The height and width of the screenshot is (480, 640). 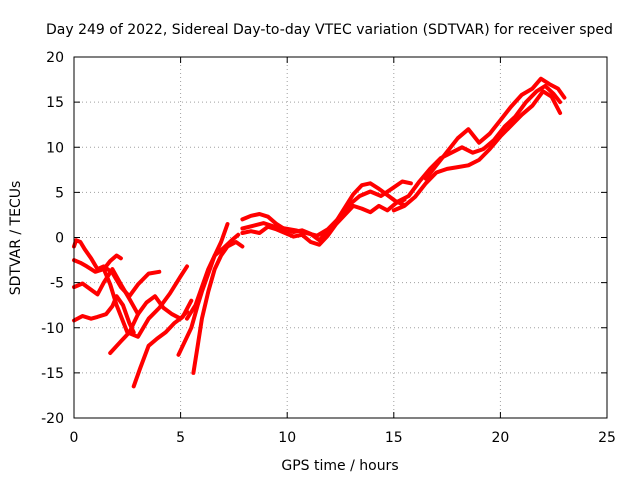 What do you see at coordinates (339, 466) in the screenshot?
I see `x-axis-label: GPS time / hours` at bounding box center [339, 466].